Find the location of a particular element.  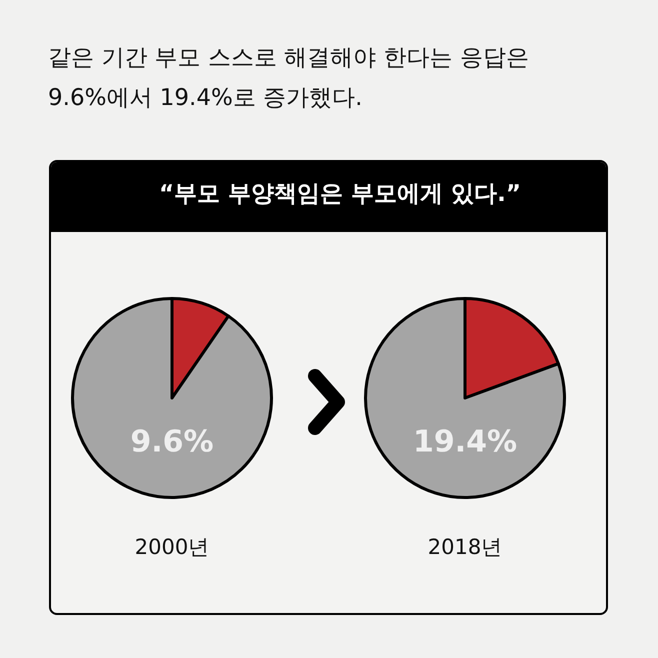

chart-title: 같은 기간 부모 스스로 해결해야 한다는 응답은 9.6%에서 19.4%로 증가했다. is located at coordinates (289, 78).